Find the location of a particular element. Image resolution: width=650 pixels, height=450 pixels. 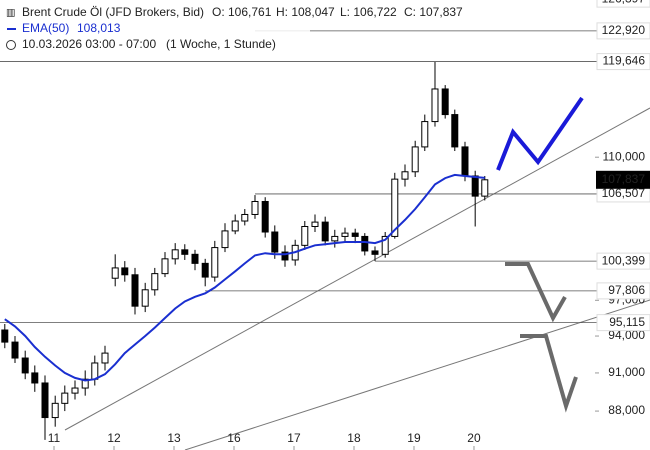

x-tick-label: 12 is located at coordinates (114, 438).